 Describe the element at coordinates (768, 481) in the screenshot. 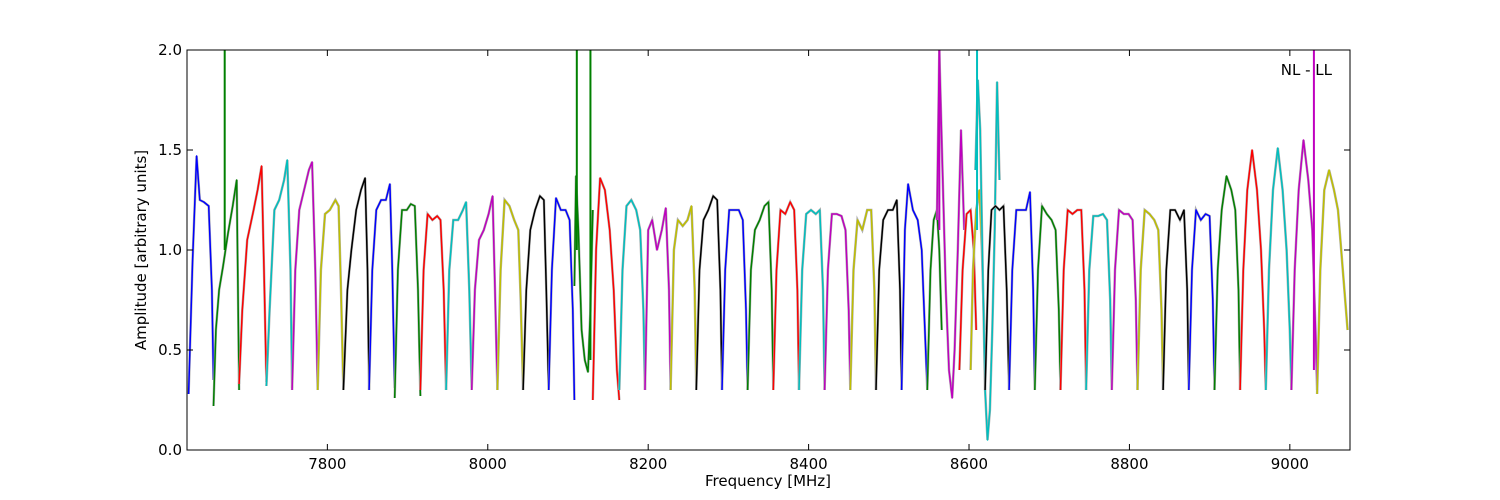

I see `x-axis-label: Frequency [MHz]` at that location.